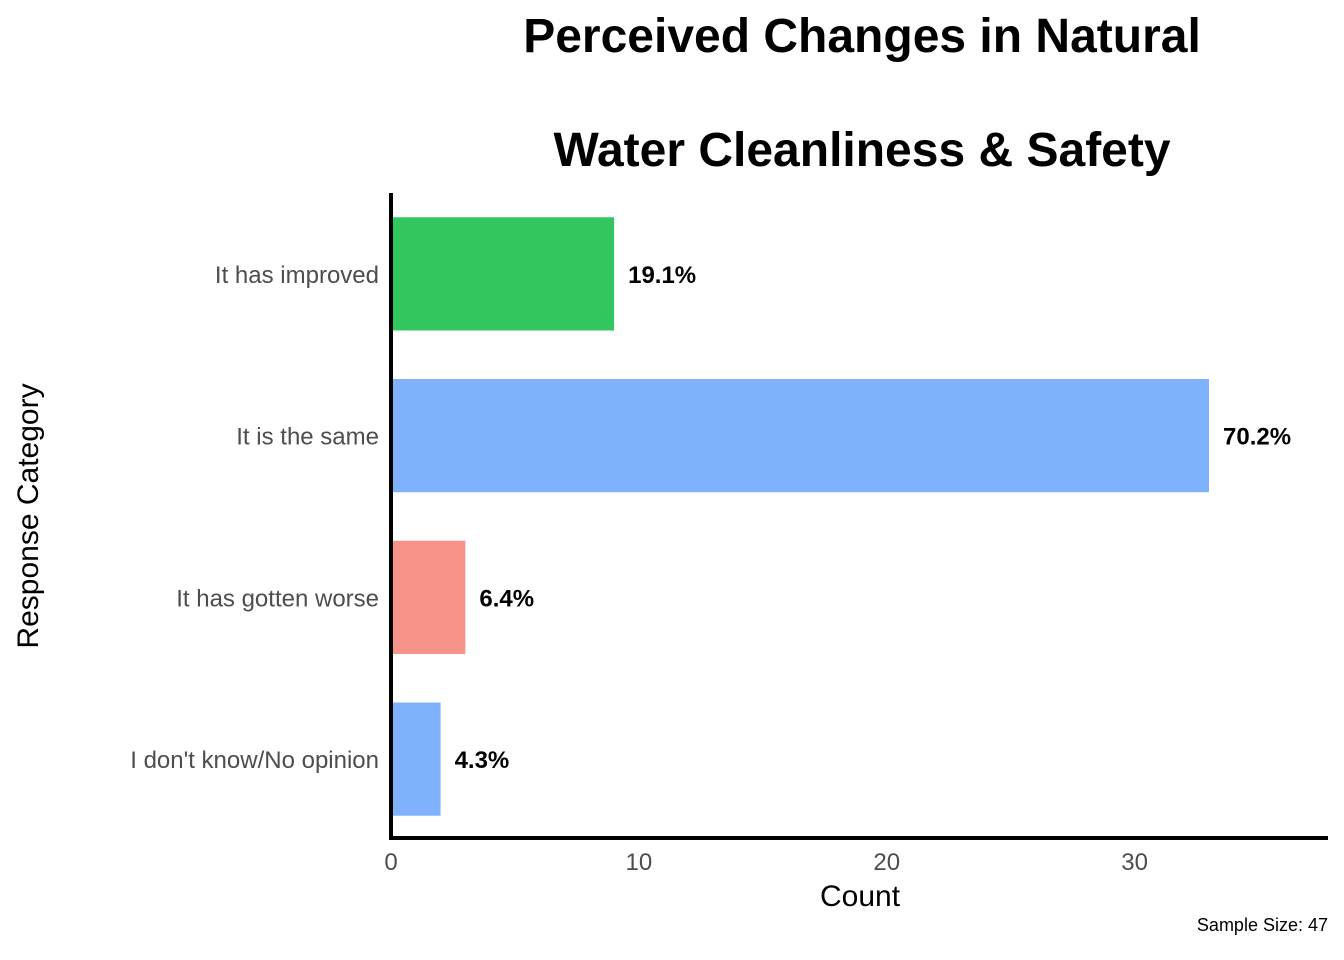 This screenshot has width=1344, height=960. What do you see at coordinates (662, 275) in the screenshot?
I see `bar-value-label: 19.1%` at bounding box center [662, 275].